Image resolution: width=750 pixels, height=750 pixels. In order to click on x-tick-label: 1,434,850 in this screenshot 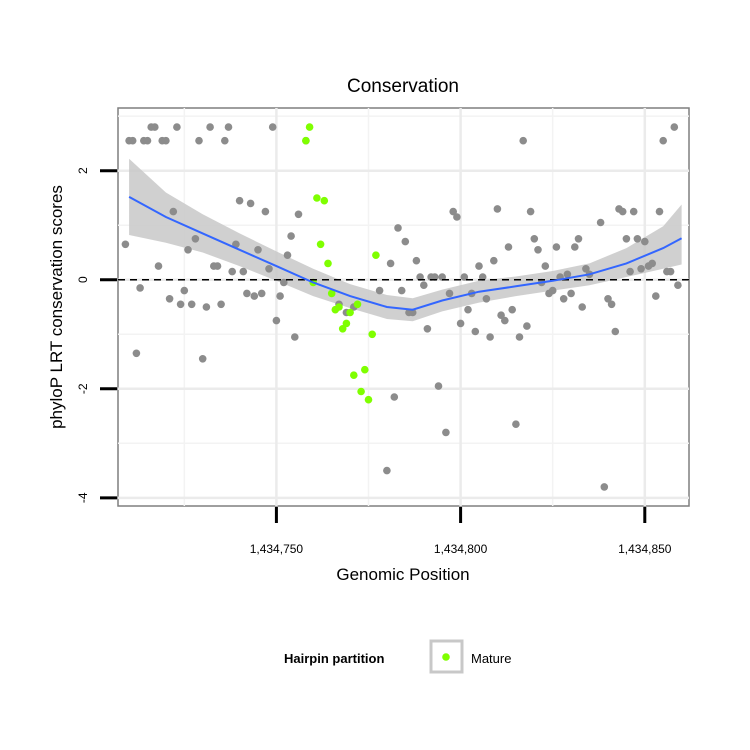, I will do `click(645, 549)`.